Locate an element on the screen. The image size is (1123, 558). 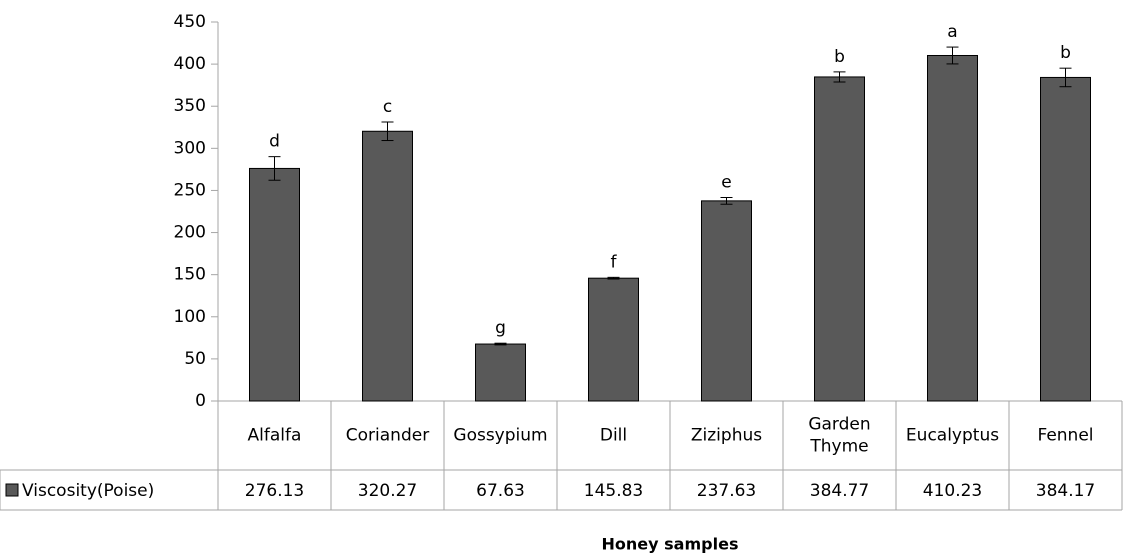
y-tick-label: 400 is located at coordinates (190, 64).